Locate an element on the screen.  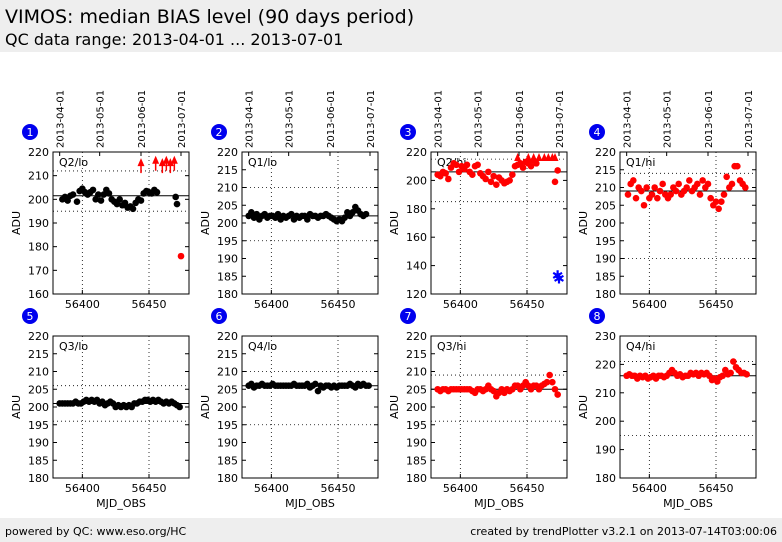
chart-6-panel-label: Q4/lo is located at coordinates (262, 346).